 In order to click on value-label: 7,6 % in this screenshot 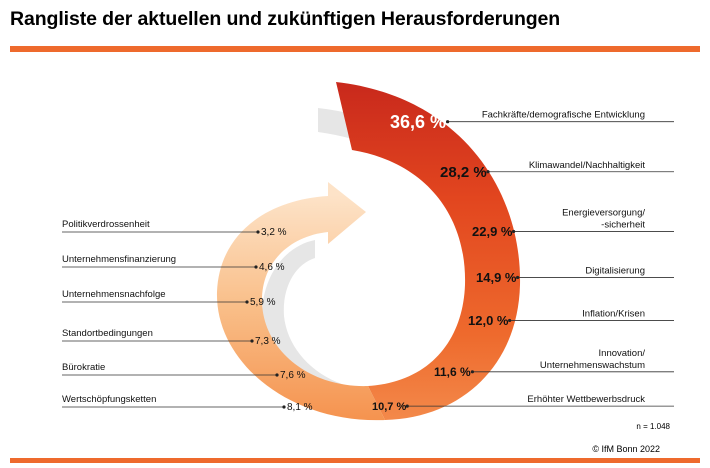, I will do `click(293, 375)`.